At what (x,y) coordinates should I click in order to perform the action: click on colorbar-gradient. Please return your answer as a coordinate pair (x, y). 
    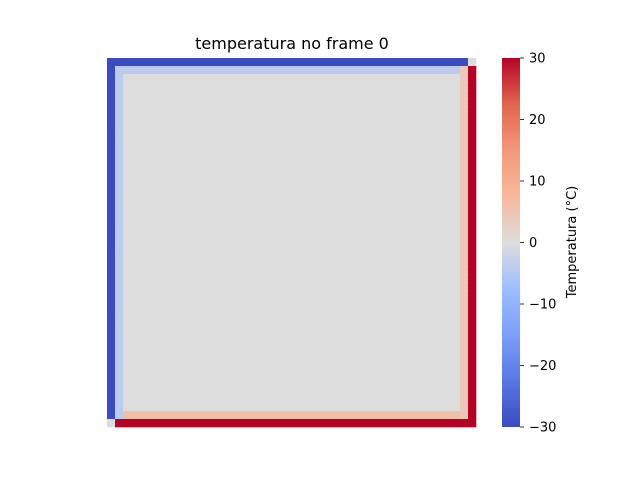
    Looking at the image, I should click on (511, 242).